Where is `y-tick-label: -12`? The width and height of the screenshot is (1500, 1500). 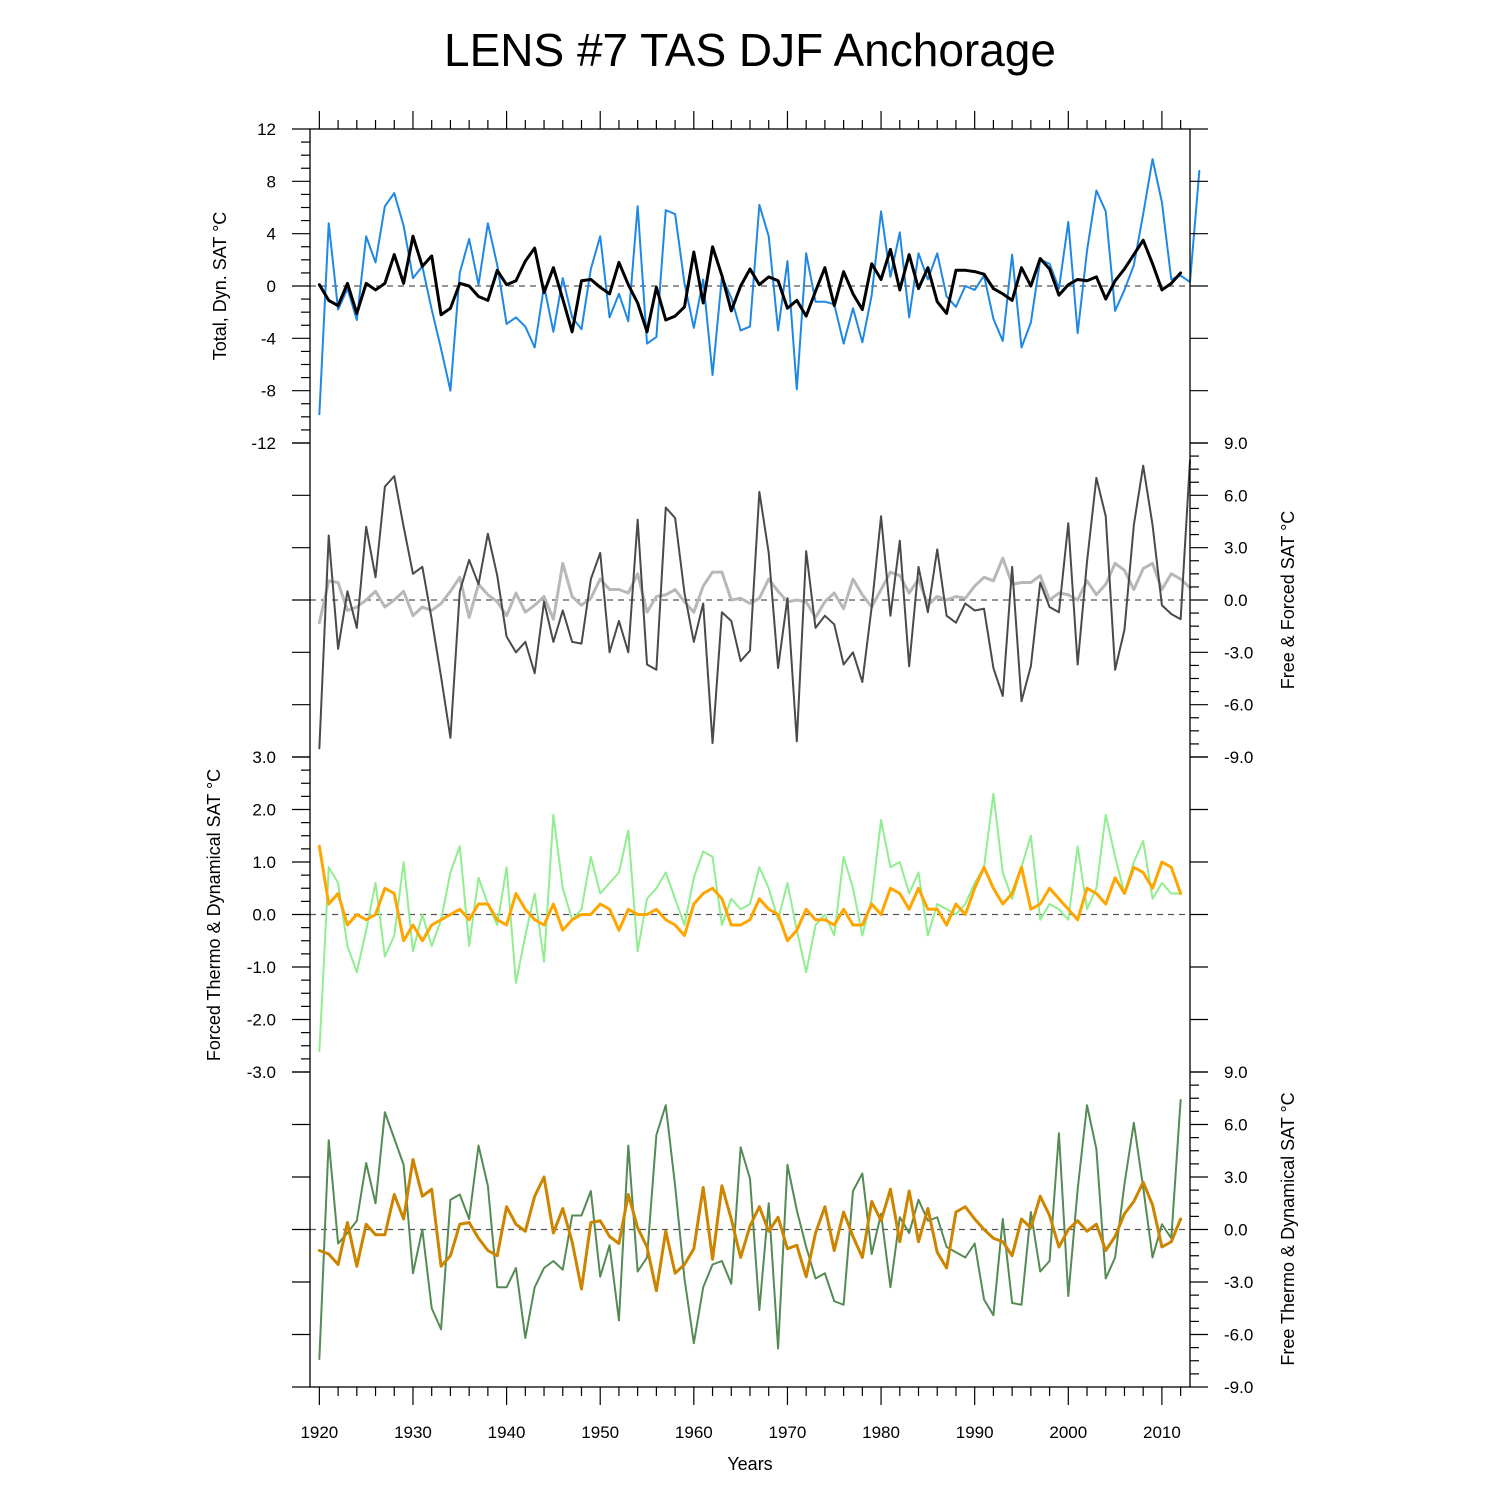
y-tick-label: -12 is located at coordinates (263, 443).